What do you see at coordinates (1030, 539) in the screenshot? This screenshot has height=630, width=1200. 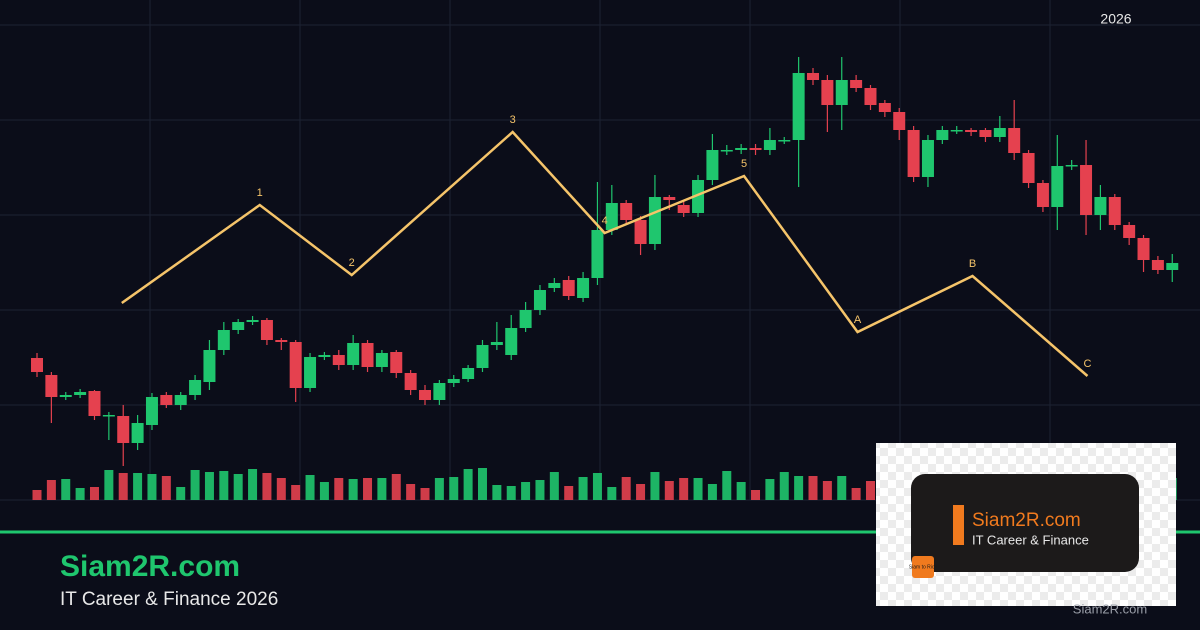 I see `watermark-tagline: IT Career & Finance` at bounding box center [1030, 539].